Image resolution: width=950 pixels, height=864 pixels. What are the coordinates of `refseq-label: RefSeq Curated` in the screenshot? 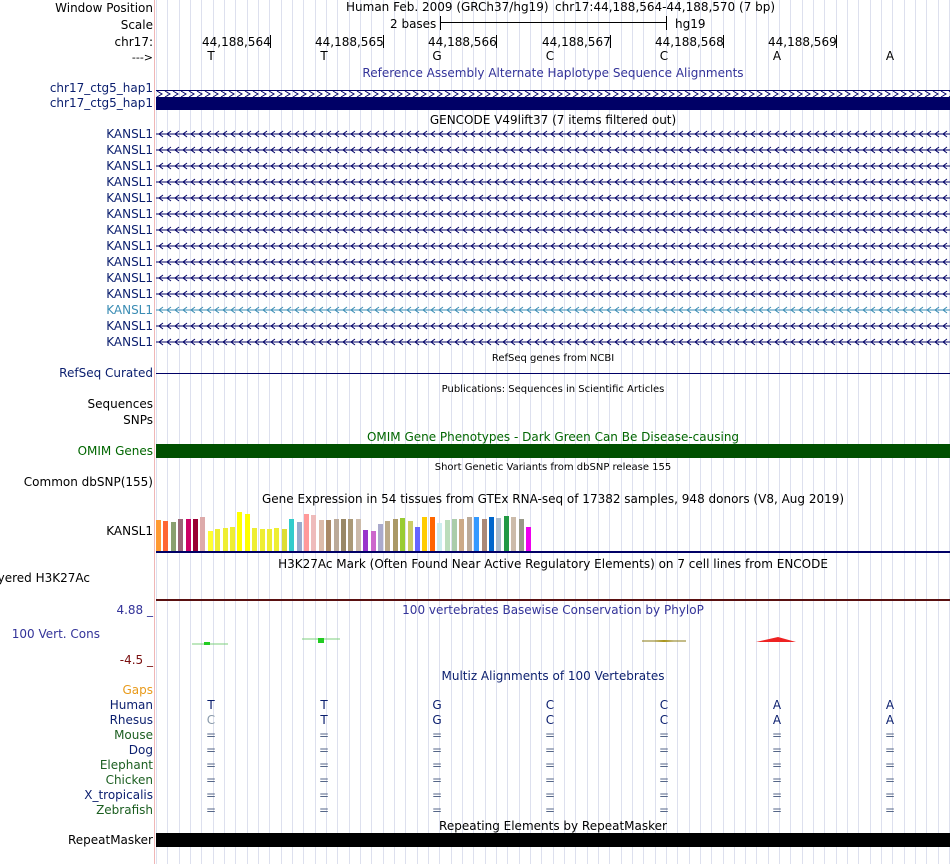 It's located at (106, 373).